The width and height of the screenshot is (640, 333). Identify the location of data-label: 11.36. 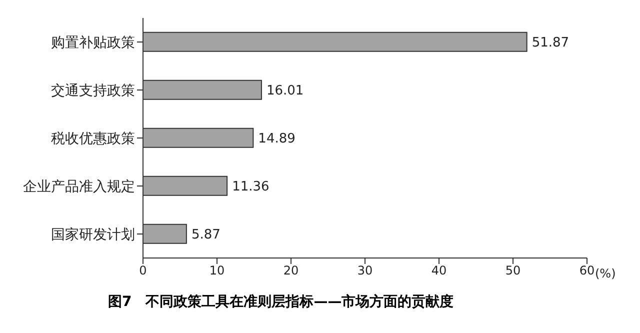
(251, 187).